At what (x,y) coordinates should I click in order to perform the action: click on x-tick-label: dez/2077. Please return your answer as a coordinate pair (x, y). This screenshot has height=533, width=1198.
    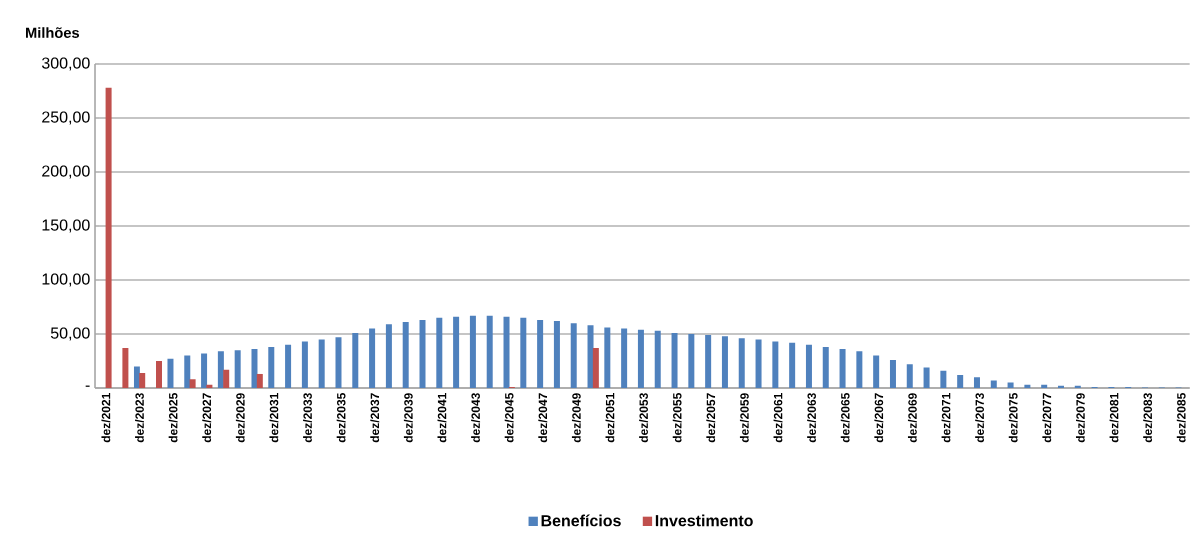
    Looking at the image, I should click on (1047, 418).